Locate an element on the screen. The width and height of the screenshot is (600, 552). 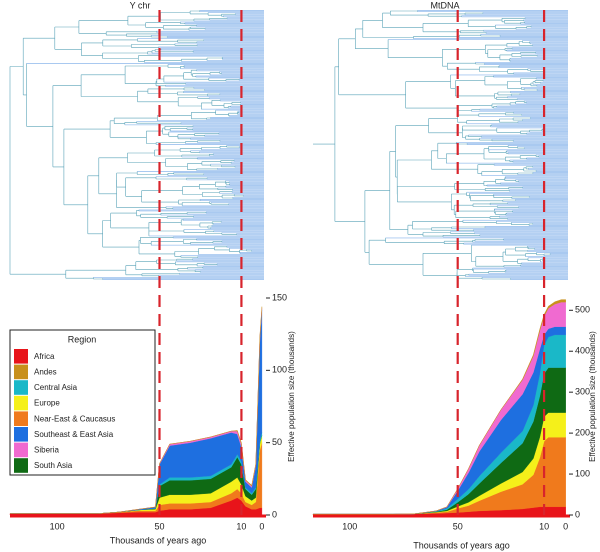
legend-label: Europe is located at coordinates (47, 403).